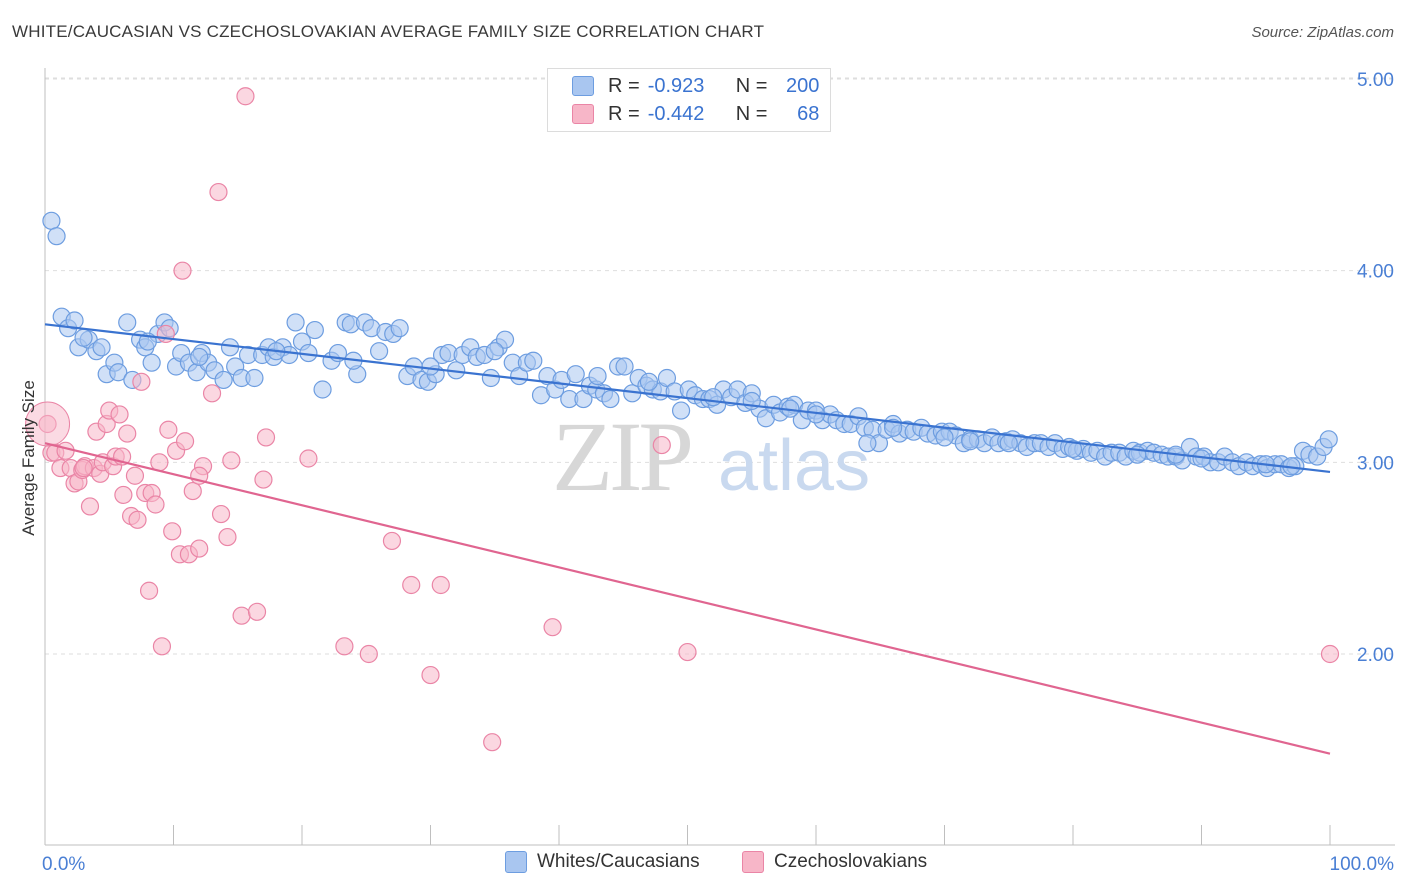 The width and height of the screenshot is (1406, 892). Describe the element at coordinates (1375, 80) in the screenshot. I see `y-tick-label: 5.00` at that location.